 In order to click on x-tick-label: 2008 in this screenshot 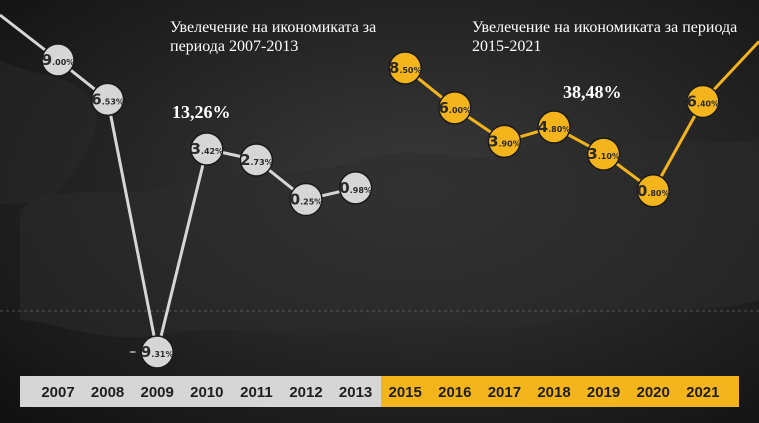, I will do `click(107, 392)`.